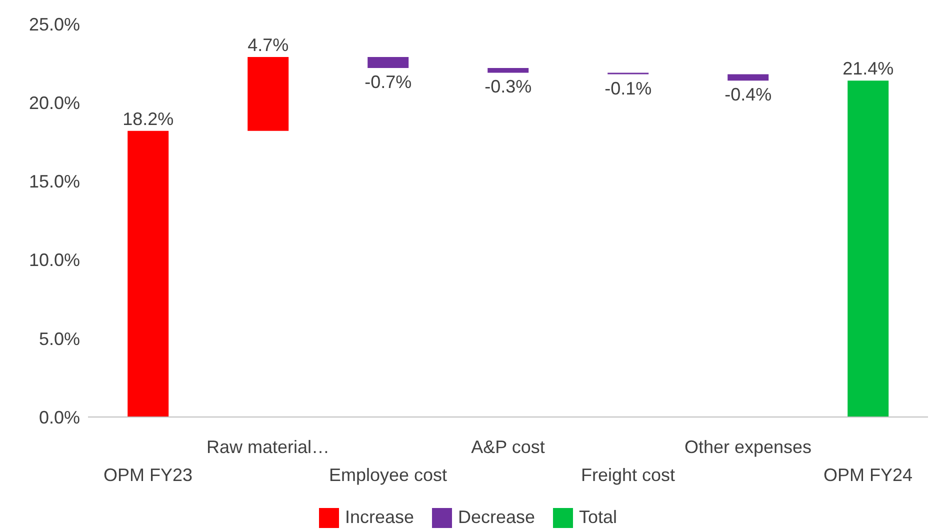  Describe the element at coordinates (508, 86) in the screenshot. I see `text: -0.3%` at that location.